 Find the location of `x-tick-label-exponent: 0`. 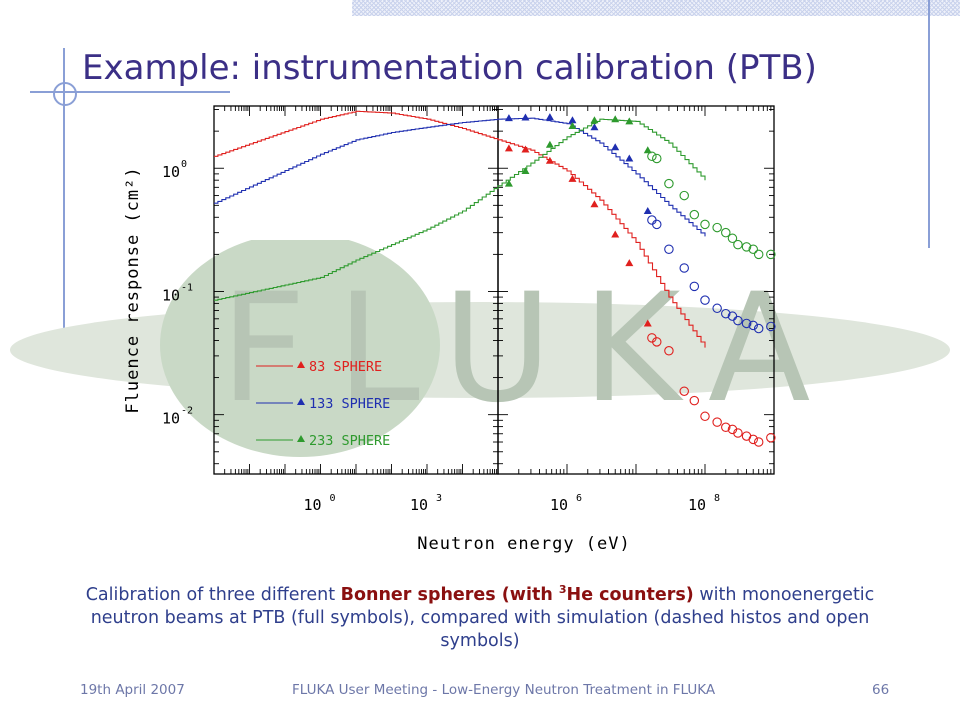

x-tick-label-exponent: 0 is located at coordinates (333, 498).